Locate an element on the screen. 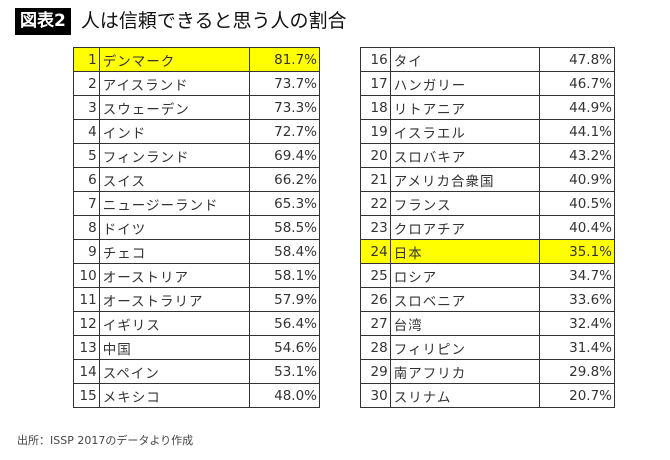  table-row: 19 イスラエル 44.1% is located at coordinates (487, 131).